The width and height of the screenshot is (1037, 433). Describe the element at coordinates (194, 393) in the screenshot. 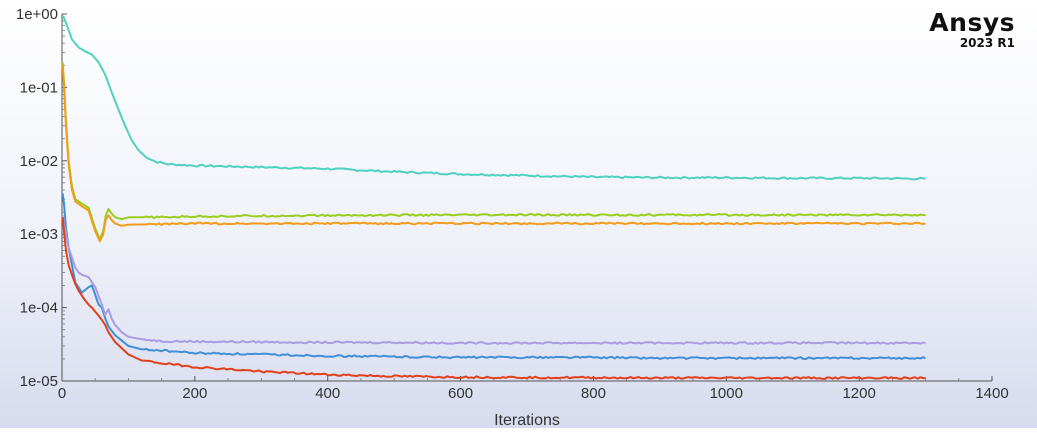

I see `x-tick-label: 200` at that location.